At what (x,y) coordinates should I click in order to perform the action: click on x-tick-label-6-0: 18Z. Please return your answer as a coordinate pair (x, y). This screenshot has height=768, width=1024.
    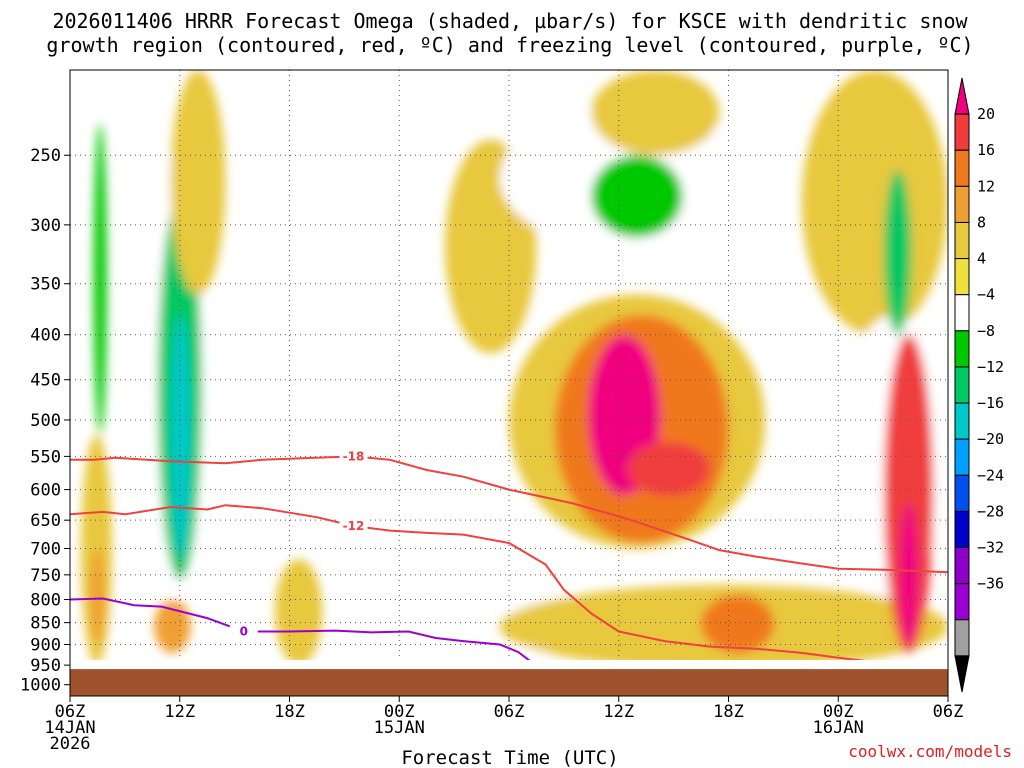
    Looking at the image, I should click on (728, 712).